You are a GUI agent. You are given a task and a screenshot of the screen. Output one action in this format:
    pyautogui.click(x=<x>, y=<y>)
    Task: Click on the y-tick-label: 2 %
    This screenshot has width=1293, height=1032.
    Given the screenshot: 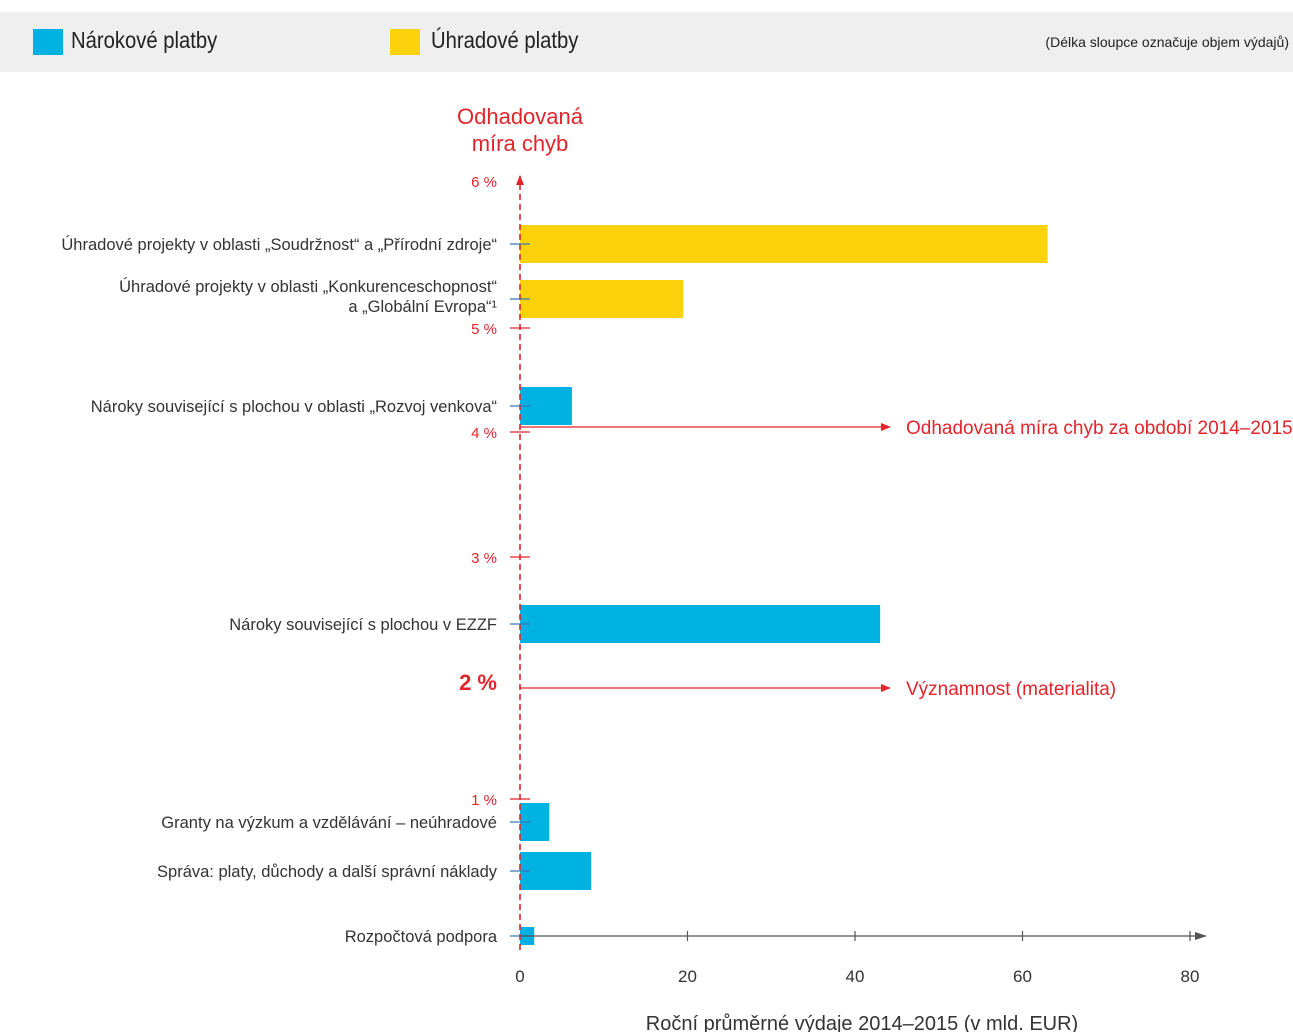 What is the action you would take?
    pyautogui.click(x=478, y=682)
    